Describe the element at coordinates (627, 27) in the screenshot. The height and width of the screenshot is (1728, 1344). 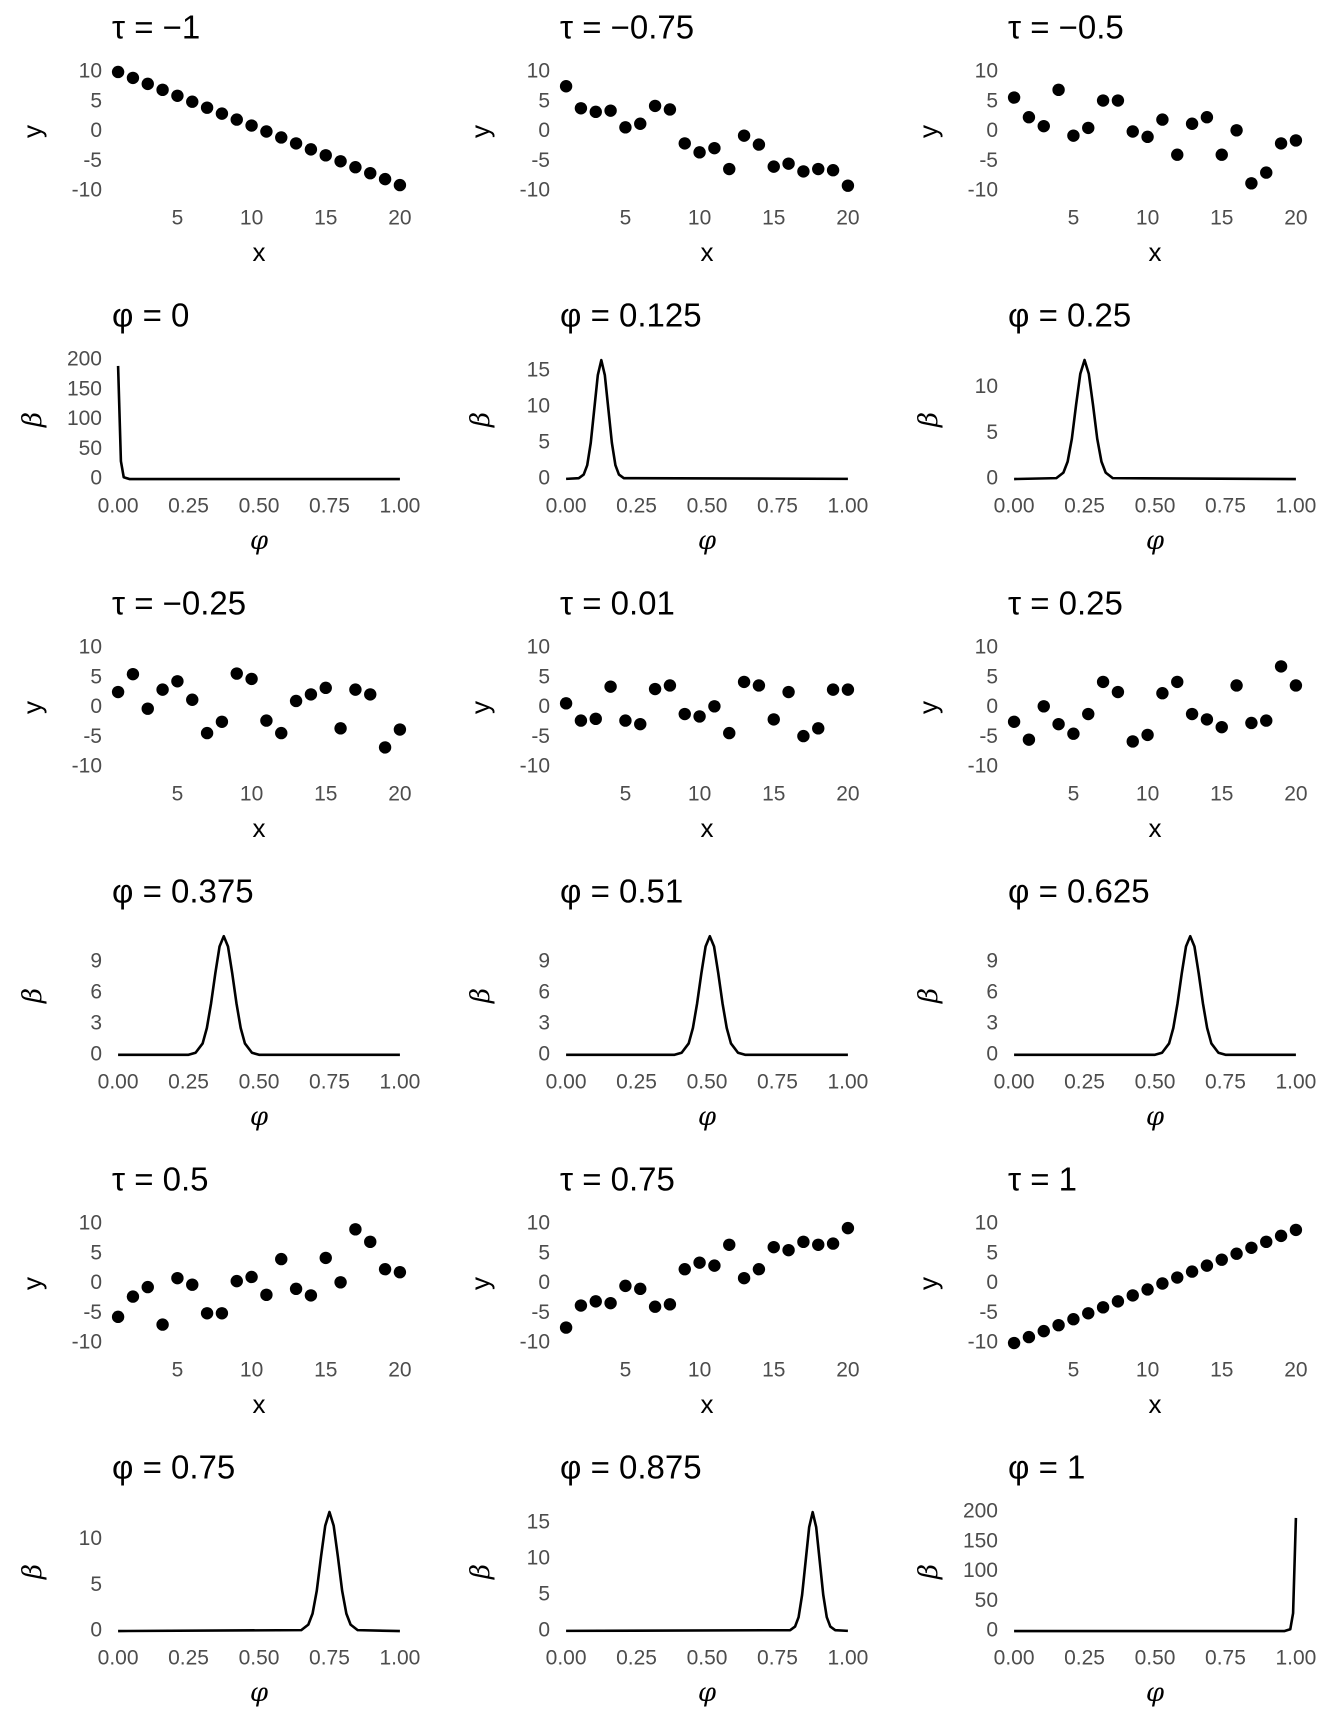
I see `panel-title: τ = −0.75` at that location.